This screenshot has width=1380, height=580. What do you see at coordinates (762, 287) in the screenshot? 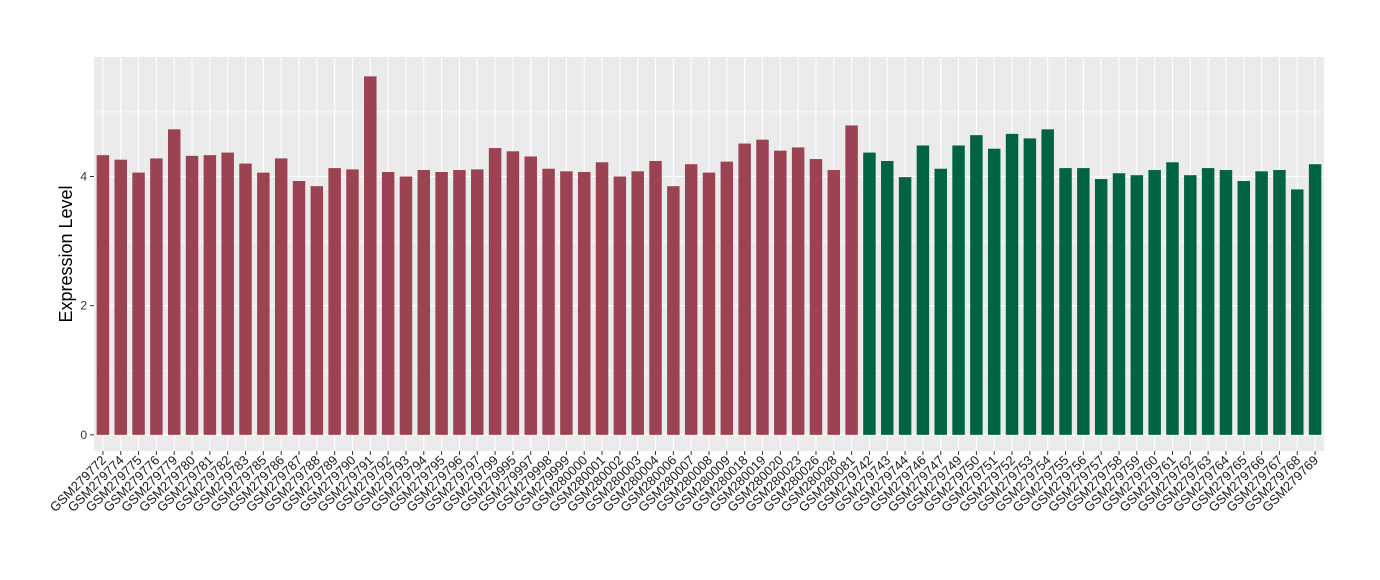
I see `bar-GSM280019` at bounding box center [762, 287].